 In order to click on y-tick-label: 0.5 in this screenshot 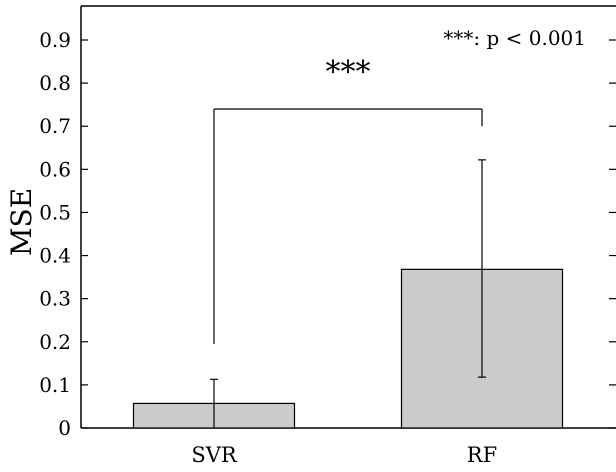, I will do `click(55, 212)`.